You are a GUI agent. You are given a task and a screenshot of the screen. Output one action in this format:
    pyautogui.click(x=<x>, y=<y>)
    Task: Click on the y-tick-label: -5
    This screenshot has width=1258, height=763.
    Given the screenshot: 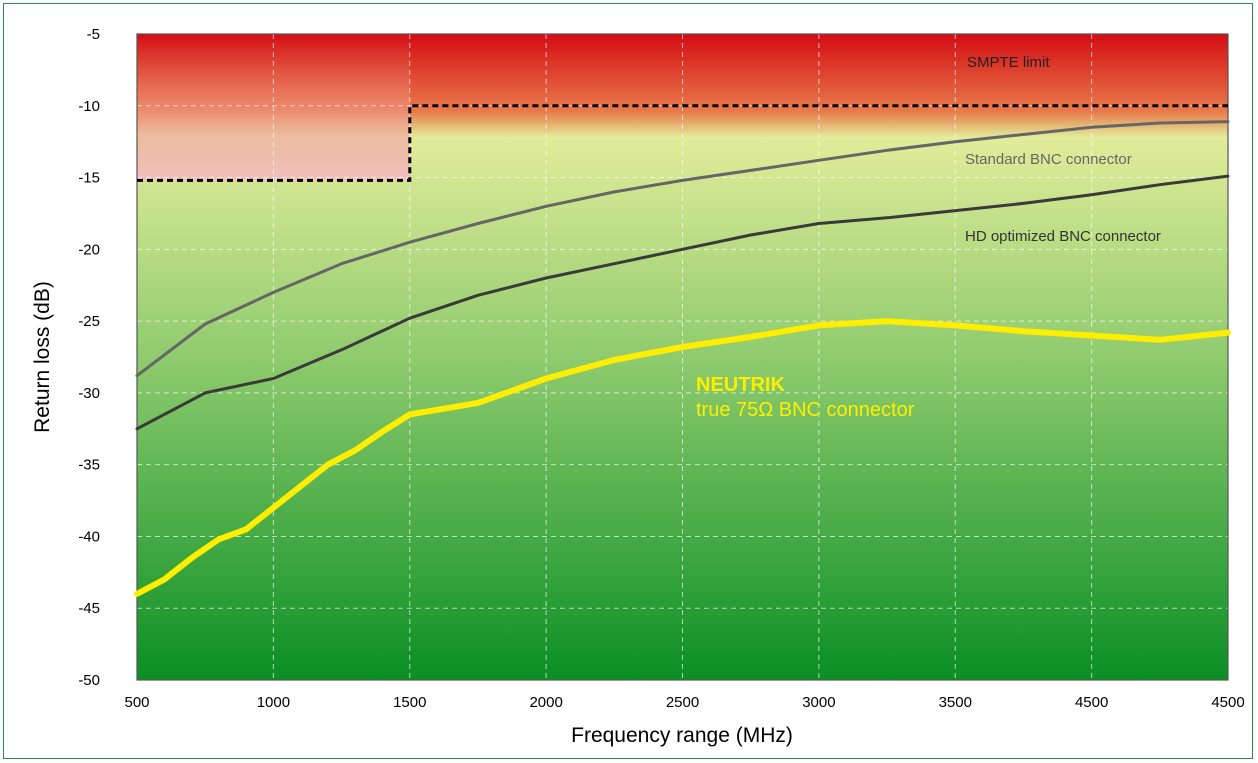 What is the action you would take?
    pyautogui.click(x=93, y=34)
    